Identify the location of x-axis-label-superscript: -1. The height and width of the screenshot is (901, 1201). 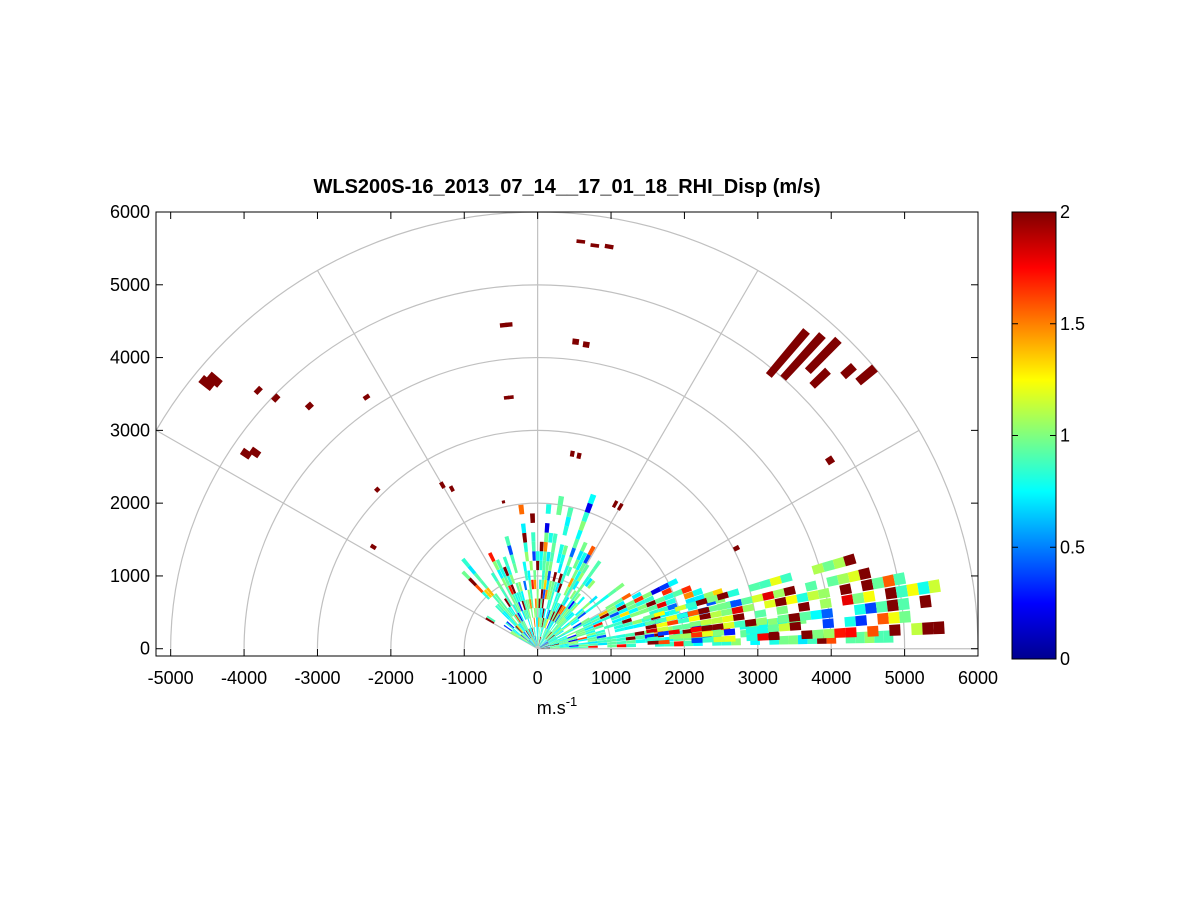
(572, 701).